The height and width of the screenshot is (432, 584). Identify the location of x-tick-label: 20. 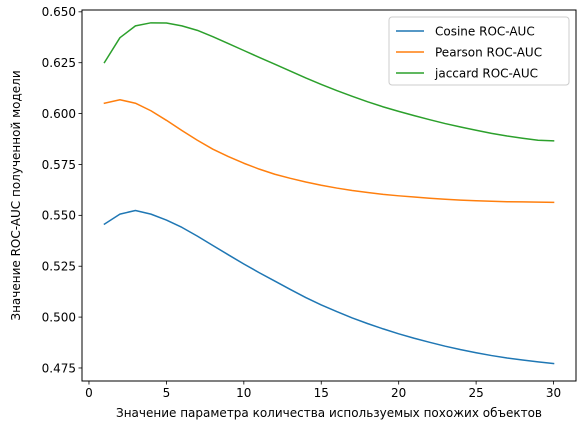
(398, 393).